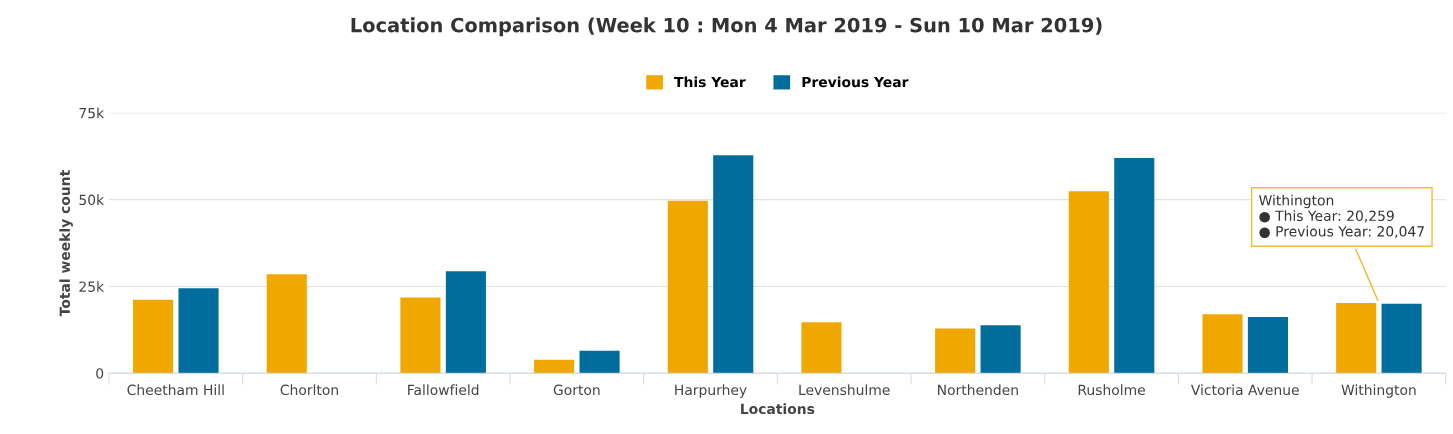  I want to click on x-tick-label: Levenshulme, so click(844, 390).